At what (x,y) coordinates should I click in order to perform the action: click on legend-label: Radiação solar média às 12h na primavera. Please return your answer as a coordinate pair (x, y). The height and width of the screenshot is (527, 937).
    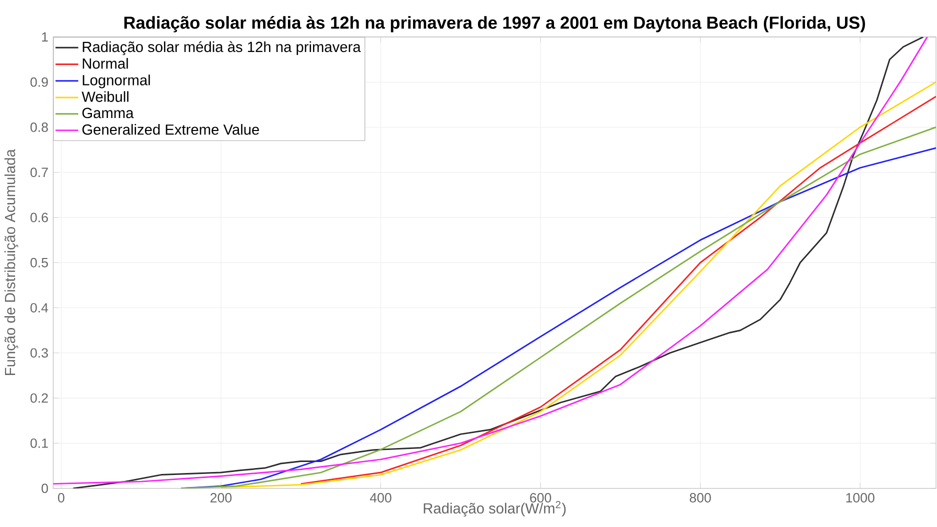
    Looking at the image, I should click on (221, 48).